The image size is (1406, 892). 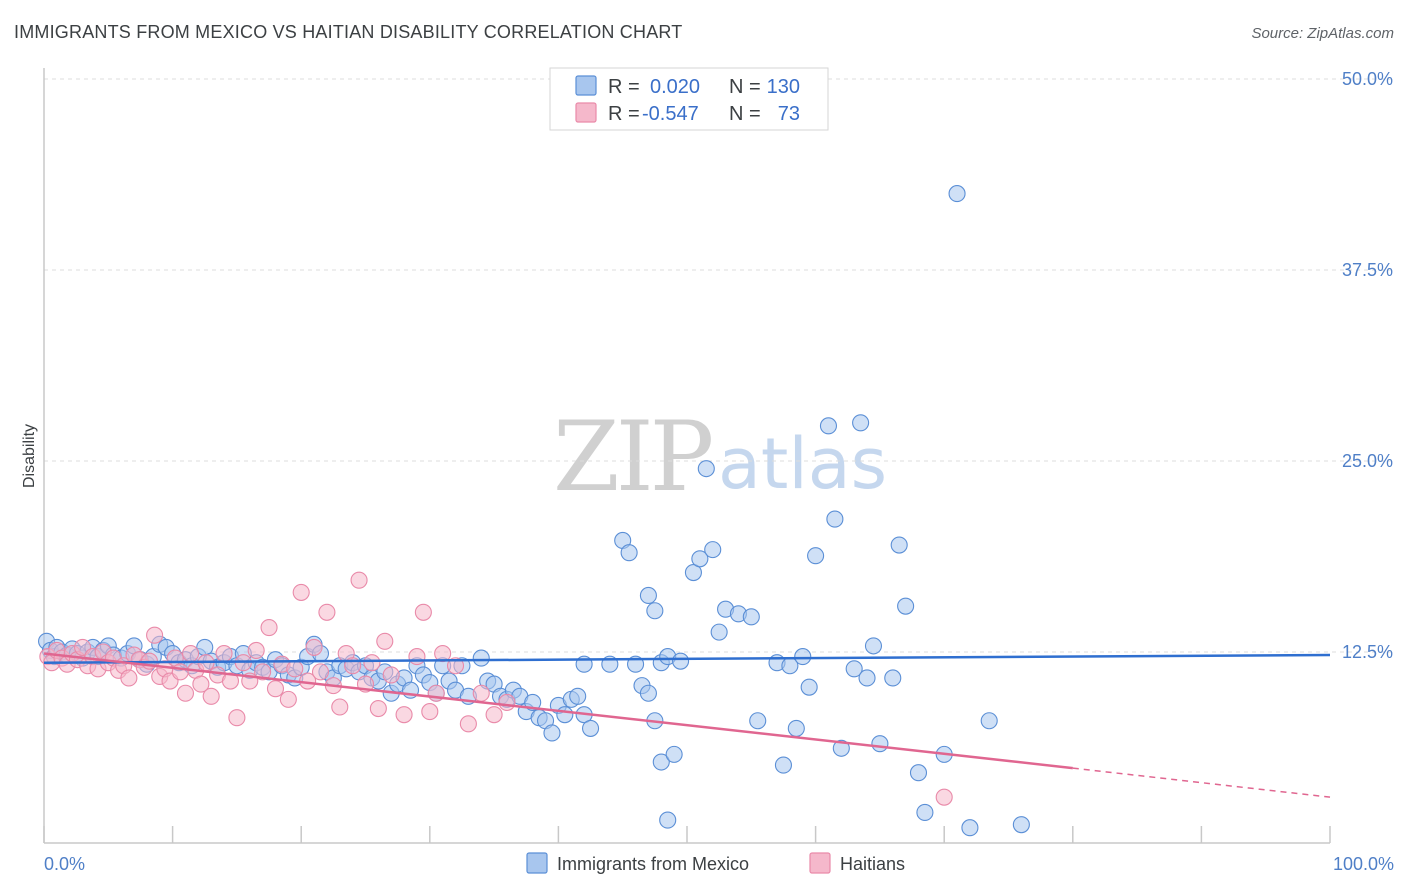 I want to click on legend-n-label-1: N =, so click(x=745, y=87).